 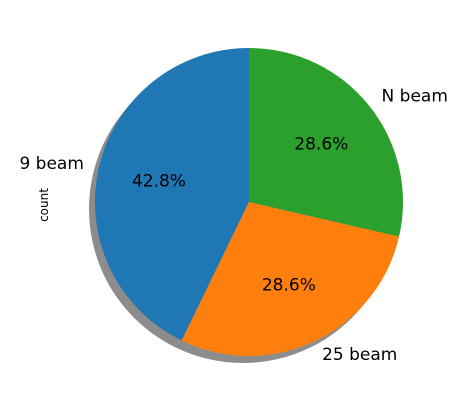 I want to click on slice-label-9-beam: 9 beam, so click(x=51, y=164).